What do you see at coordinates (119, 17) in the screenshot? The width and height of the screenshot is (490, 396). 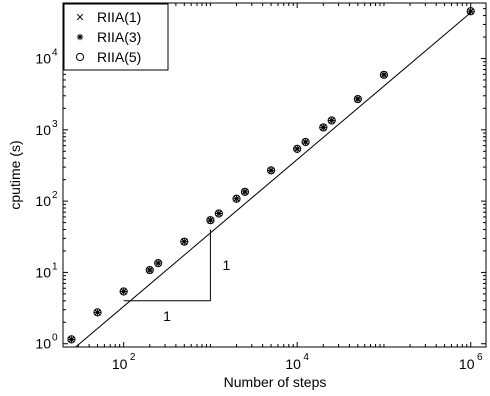 I see `legend-label: RIIA(1)` at bounding box center [119, 17].